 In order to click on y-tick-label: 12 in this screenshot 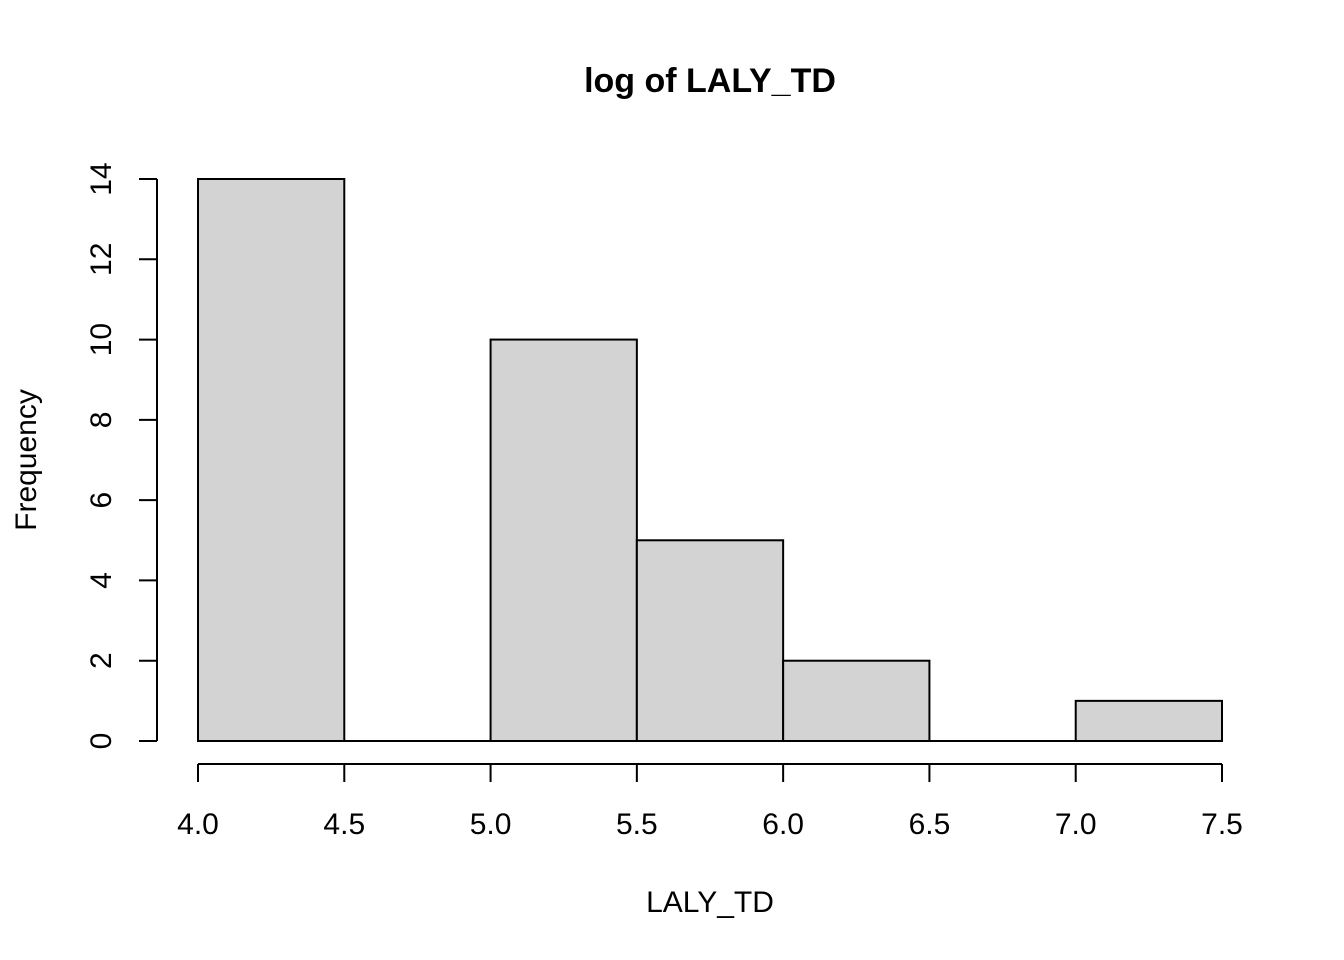, I will do `click(101, 259)`.